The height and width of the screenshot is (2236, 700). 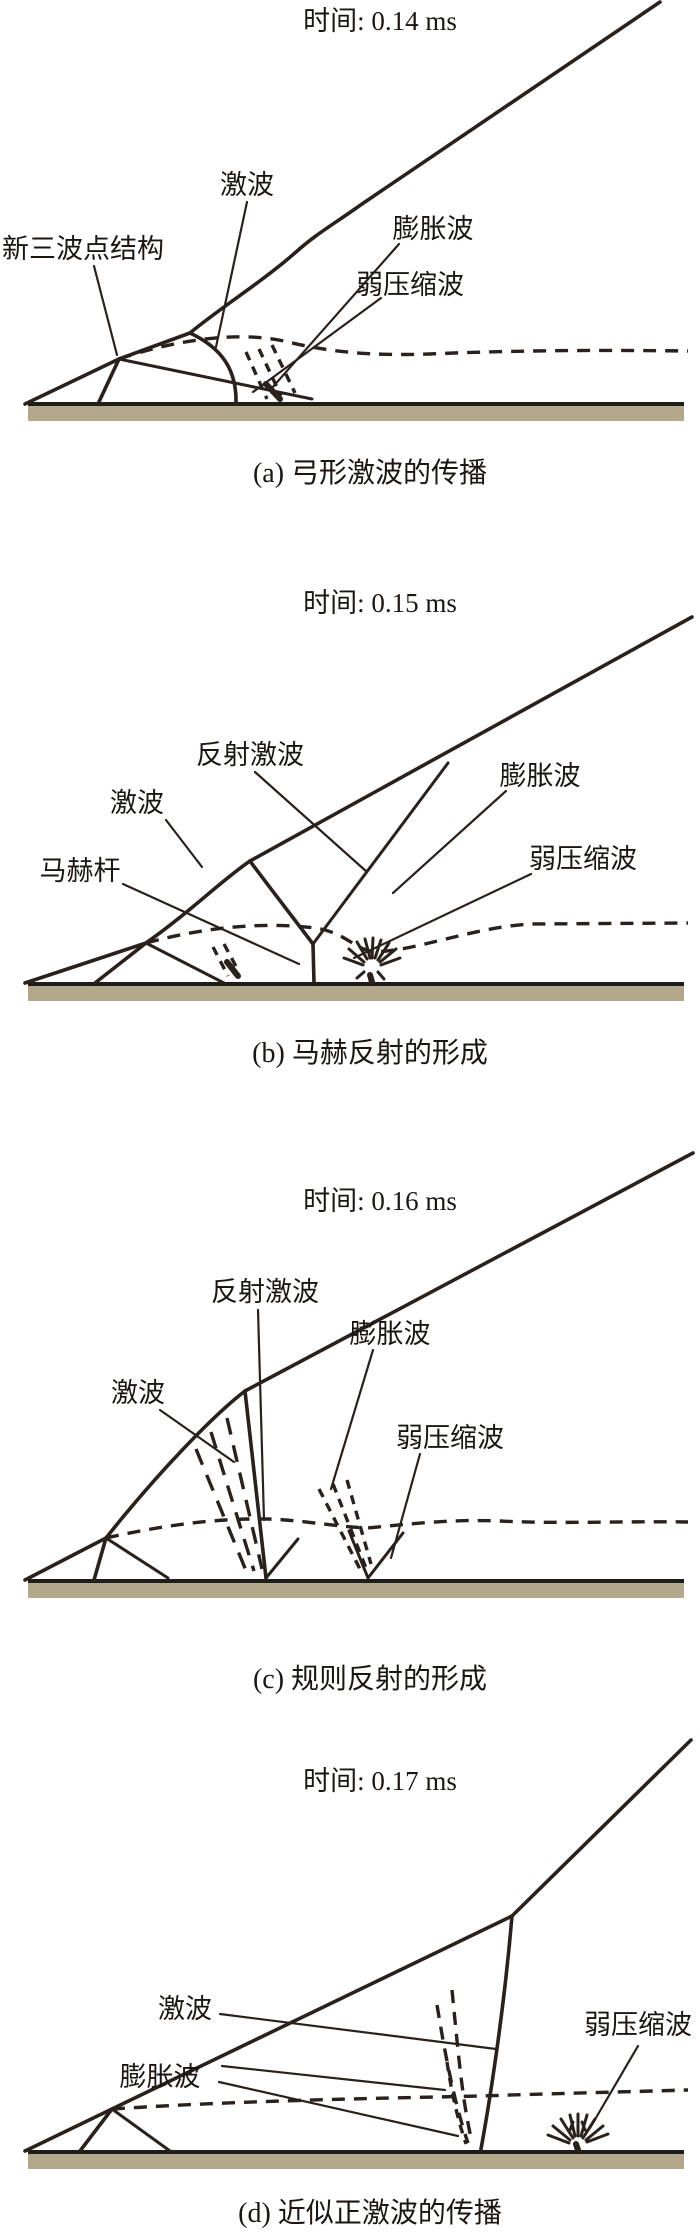 What do you see at coordinates (83, 249) in the screenshot?
I see `triple-point-label: 新三波点结构` at bounding box center [83, 249].